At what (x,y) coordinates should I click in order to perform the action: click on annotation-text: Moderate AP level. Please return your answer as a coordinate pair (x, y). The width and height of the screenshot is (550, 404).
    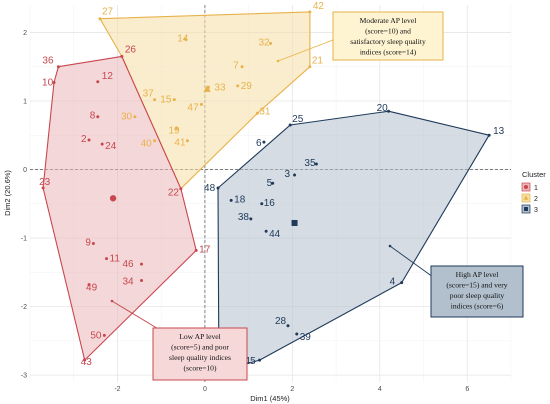
    Looking at the image, I should click on (388, 20).